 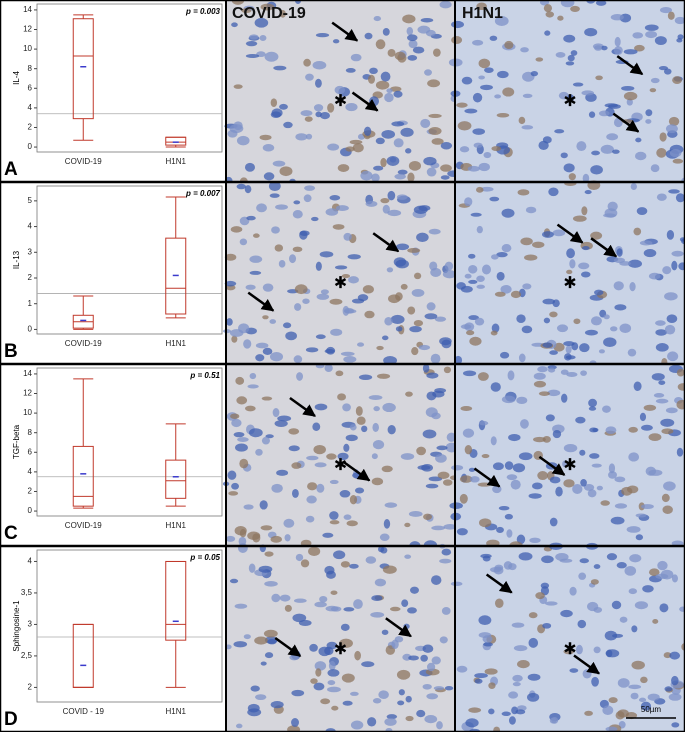 What do you see at coordinates (11, 719) in the screenshot?
I see `panel-letter: D` at bounding box center [11, 719].